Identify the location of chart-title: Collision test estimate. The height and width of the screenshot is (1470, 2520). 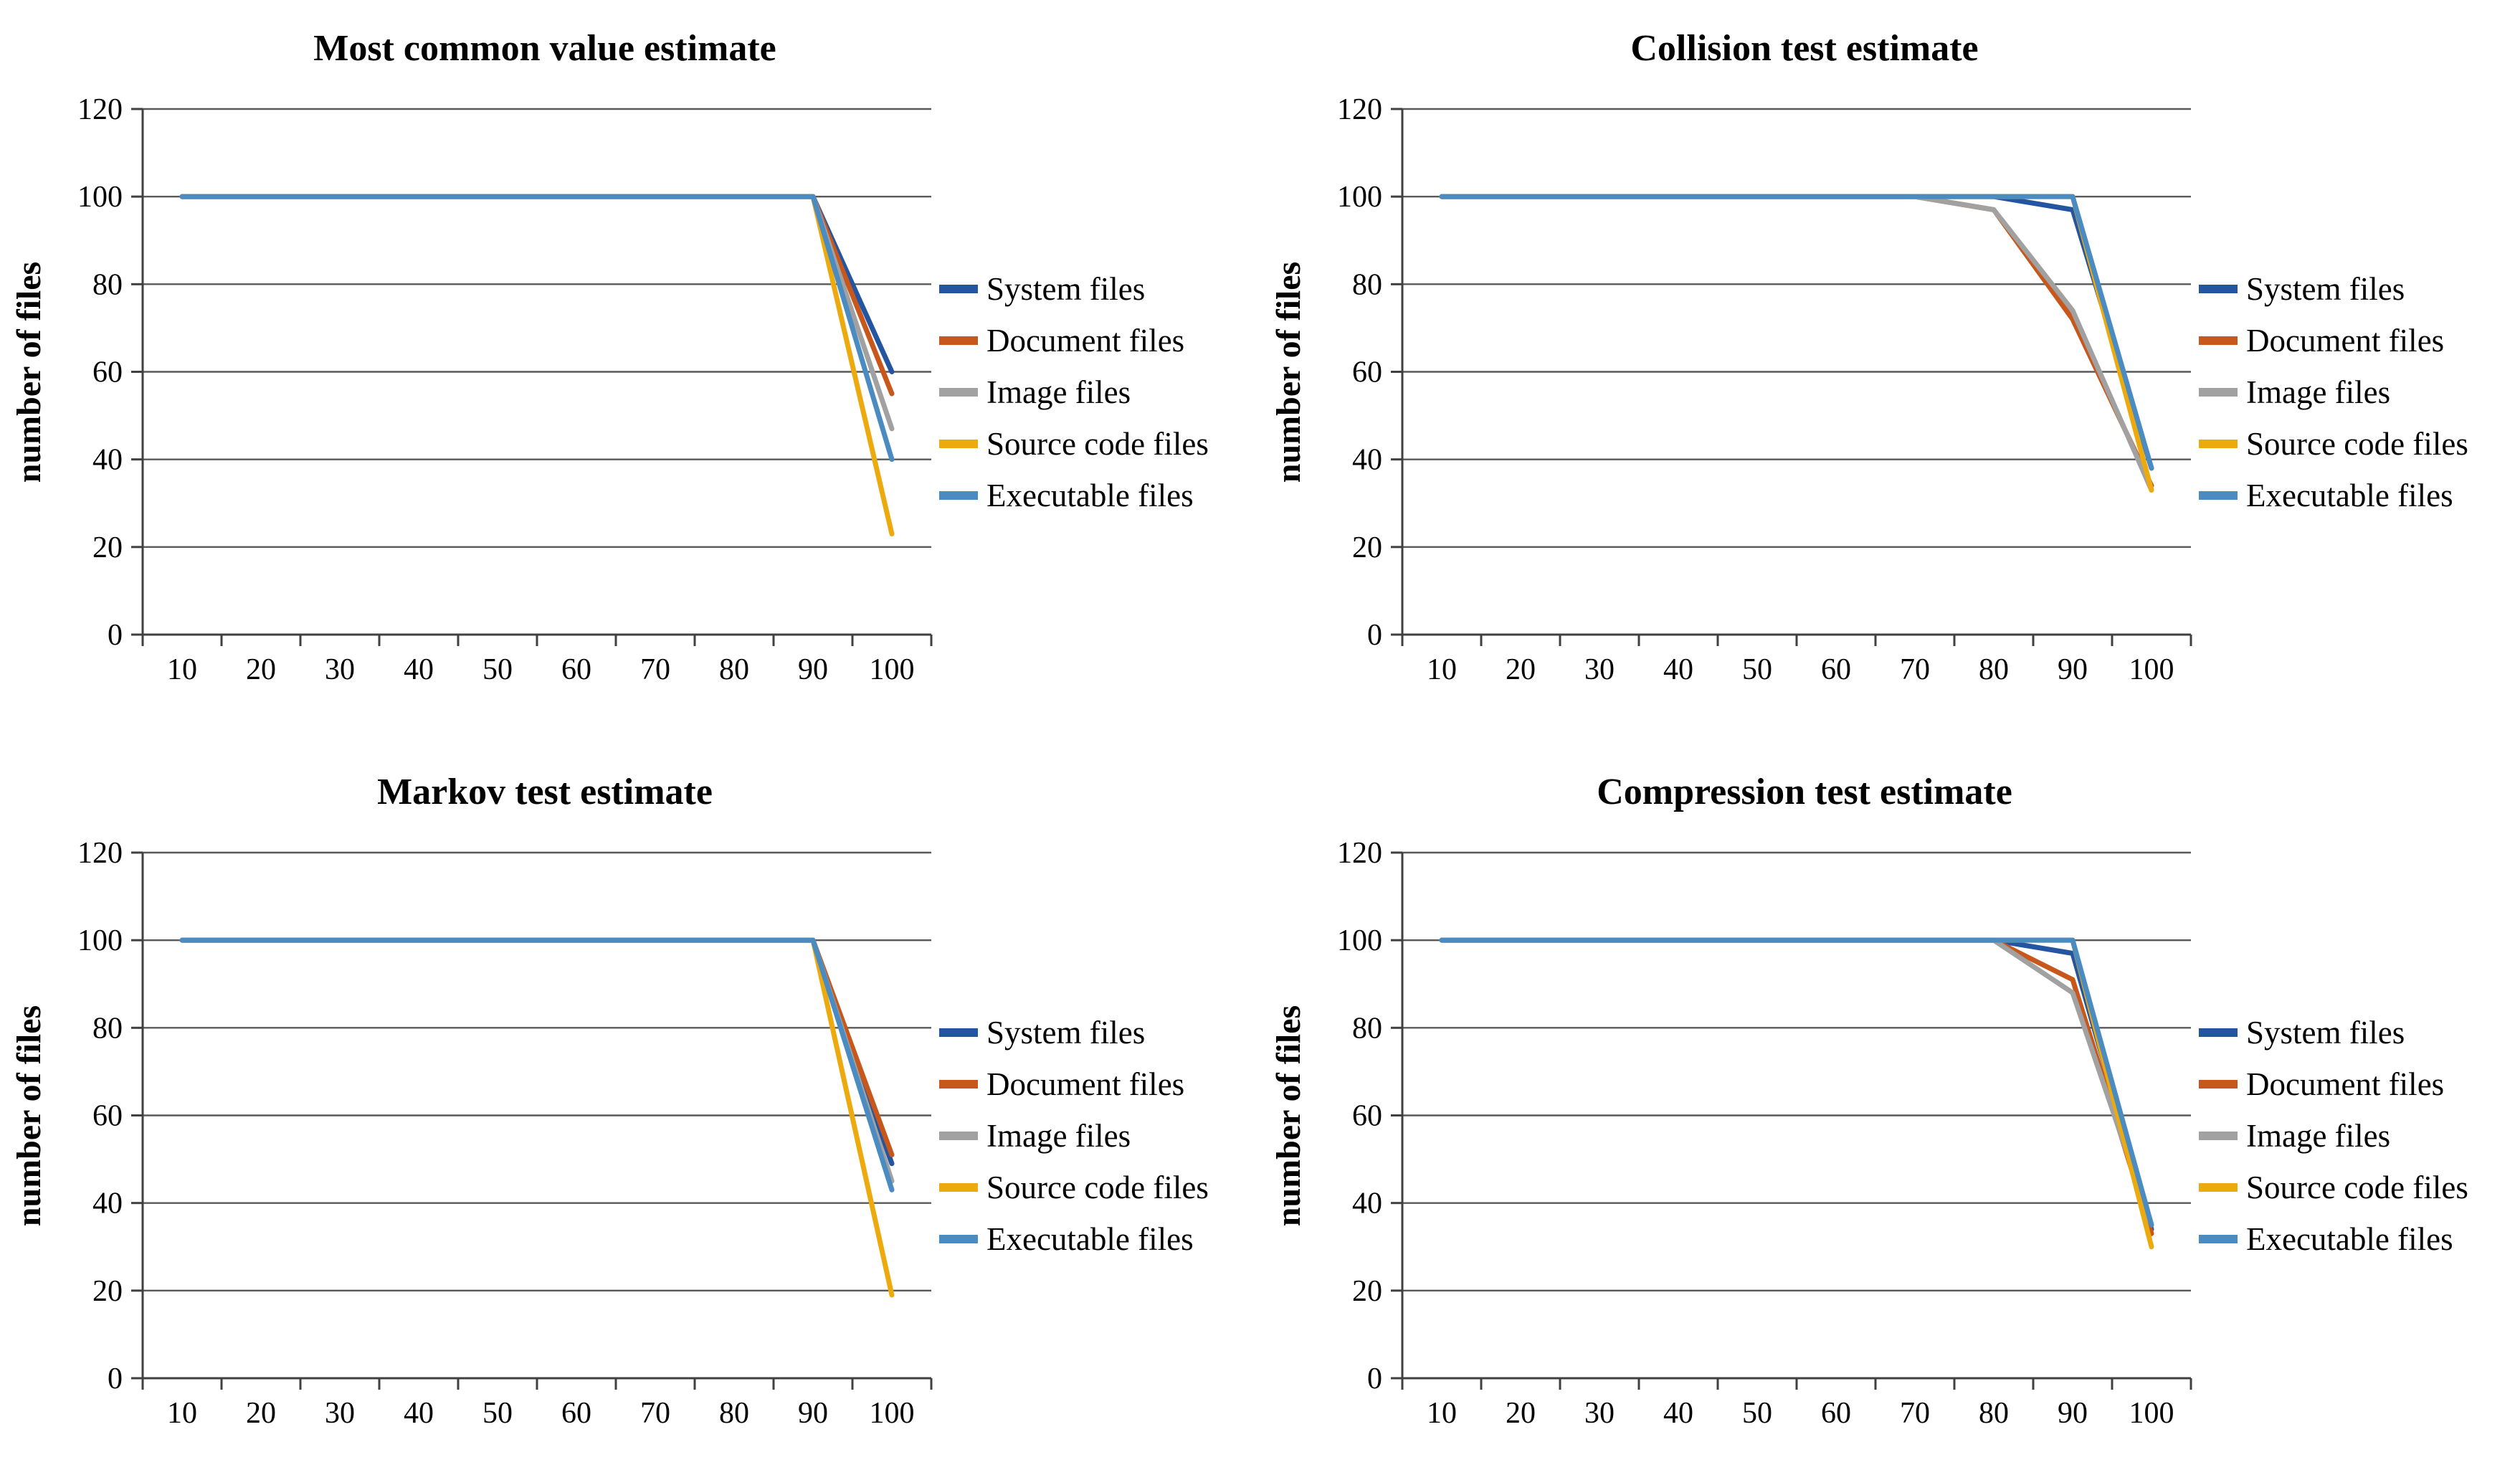
(1804, 48).